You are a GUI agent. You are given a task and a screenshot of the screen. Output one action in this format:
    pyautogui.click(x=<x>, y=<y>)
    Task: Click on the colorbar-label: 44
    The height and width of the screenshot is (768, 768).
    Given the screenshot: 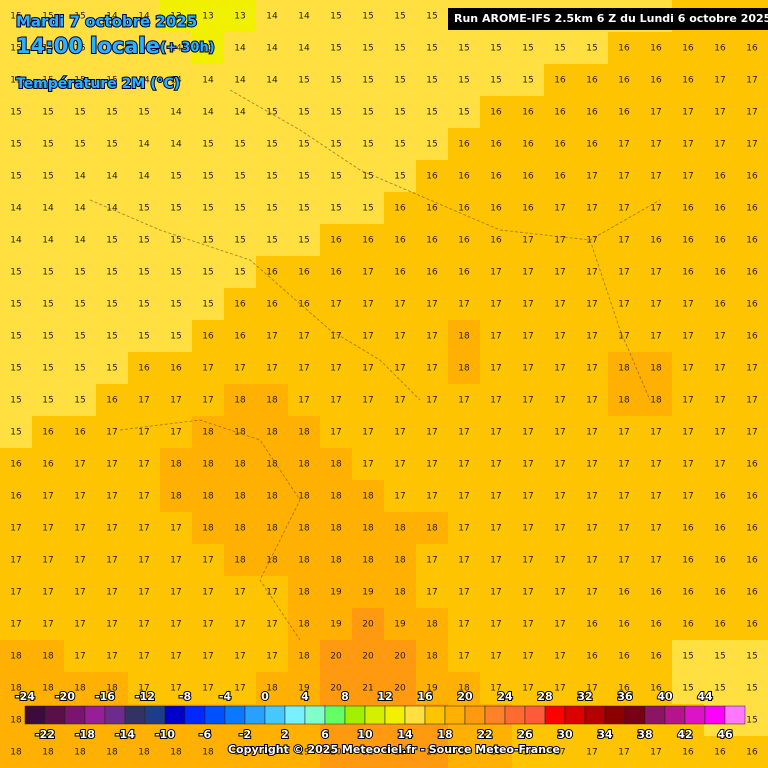 What is the action you would take?
    pyautogui.click(x=705, y=696)
    